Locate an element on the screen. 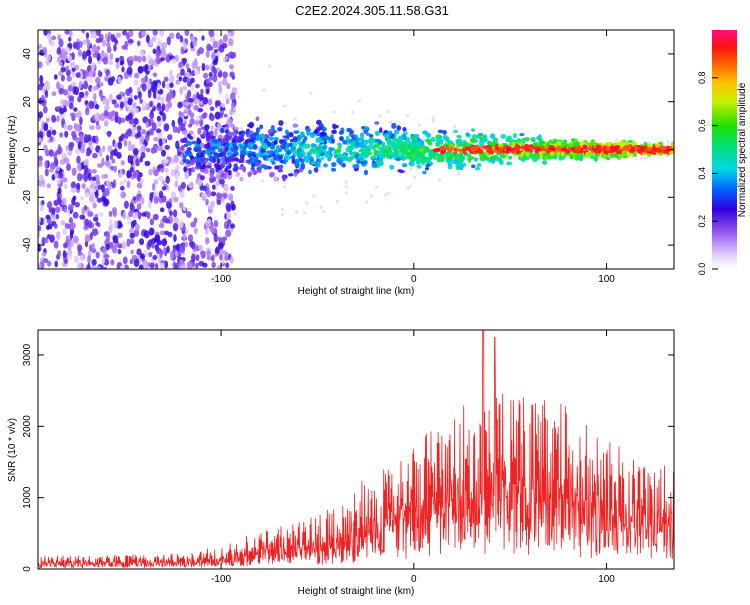  y-tick-label: -40 is located at coordinates (27, 244).